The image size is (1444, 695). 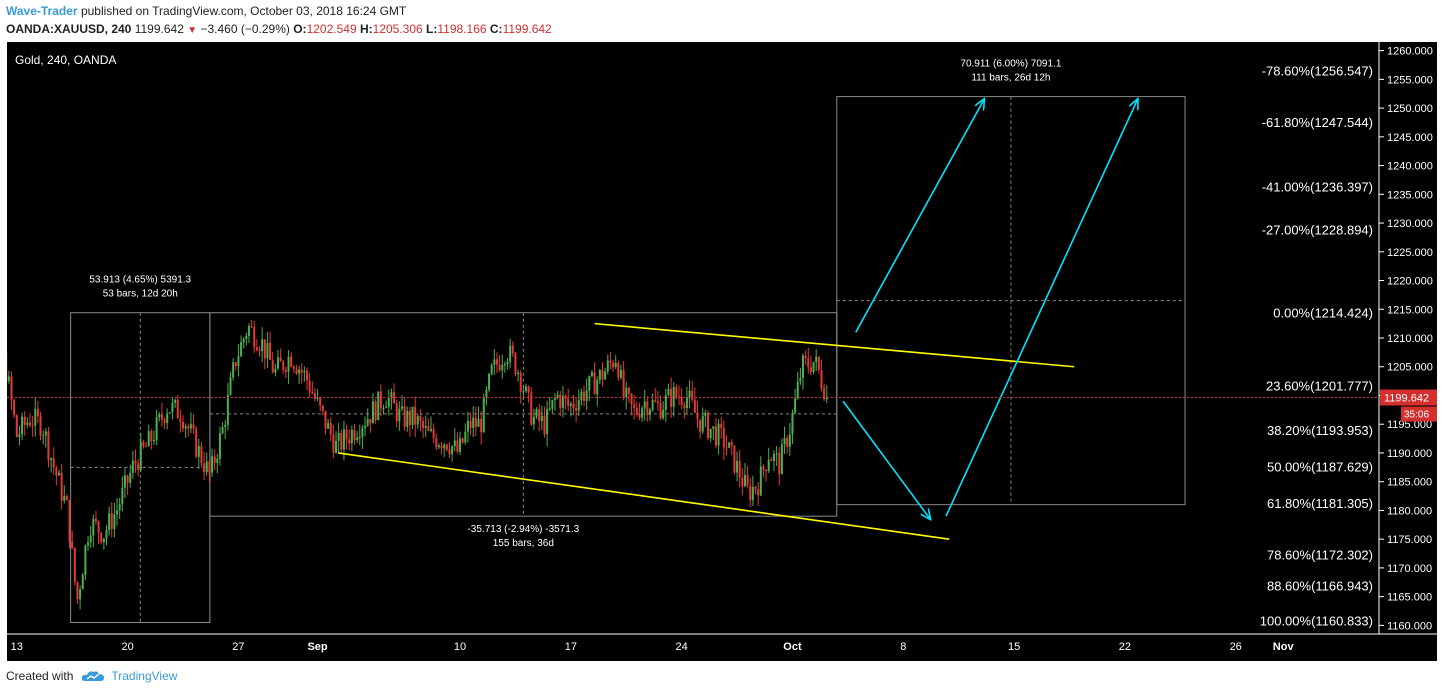 I want to click on y-tick-label: 1230.000, so click(x=1410, y=224).